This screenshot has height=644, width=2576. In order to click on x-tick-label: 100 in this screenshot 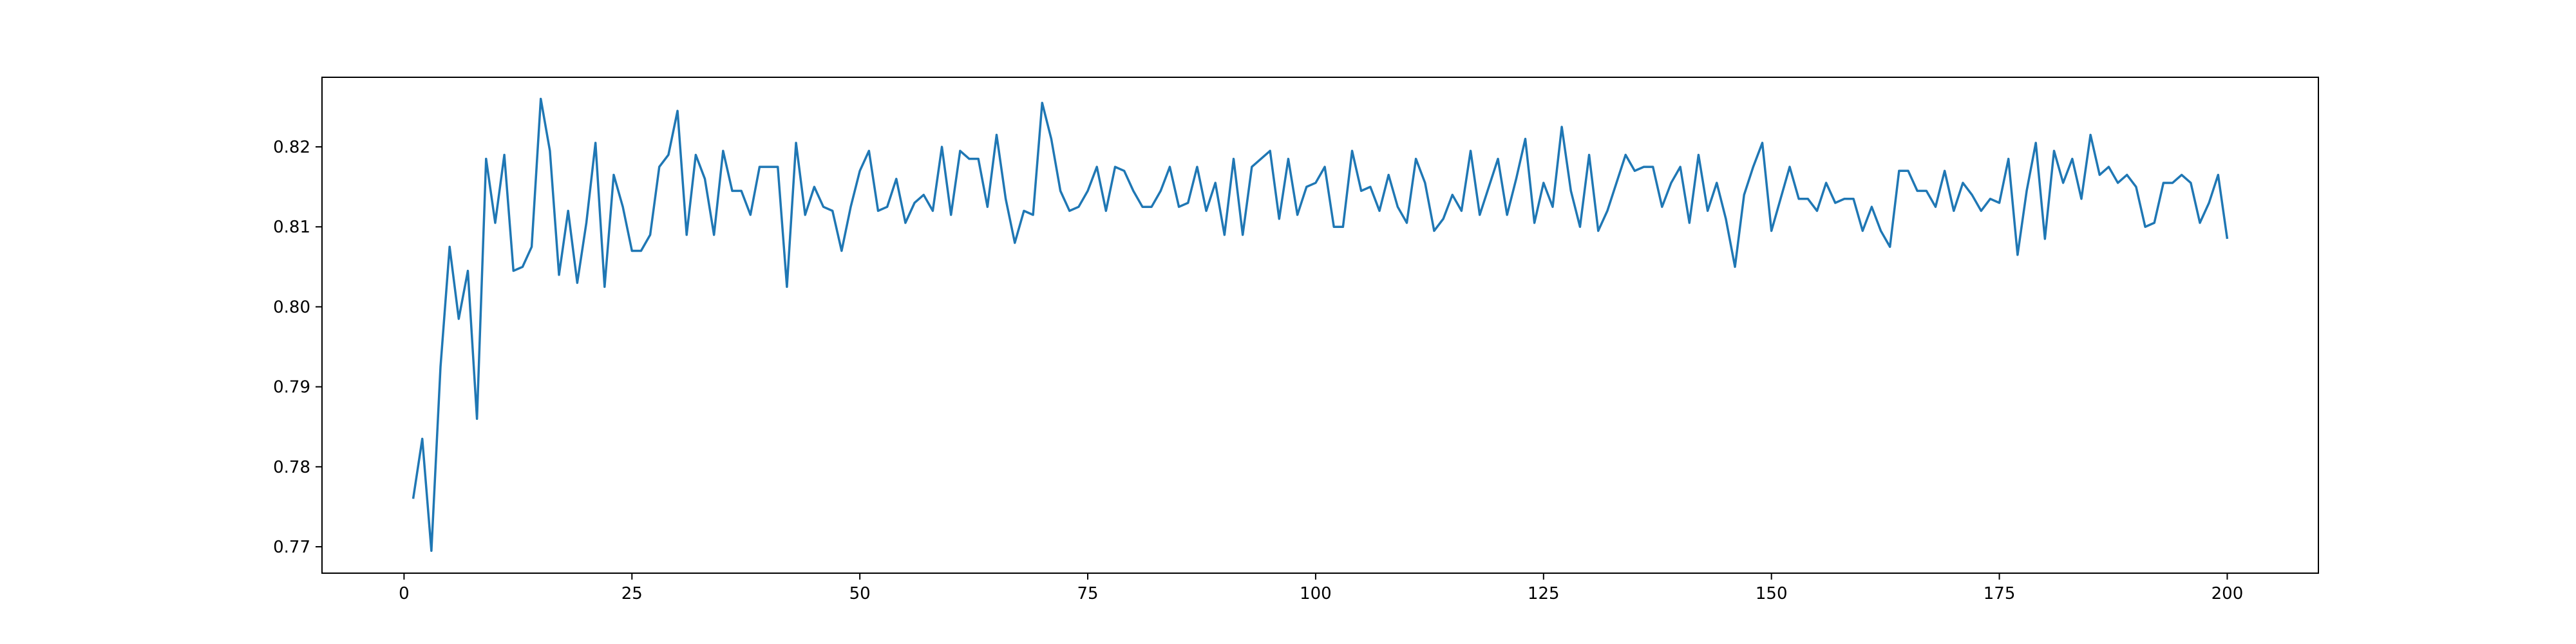, I will do `click(1316, 593)`.